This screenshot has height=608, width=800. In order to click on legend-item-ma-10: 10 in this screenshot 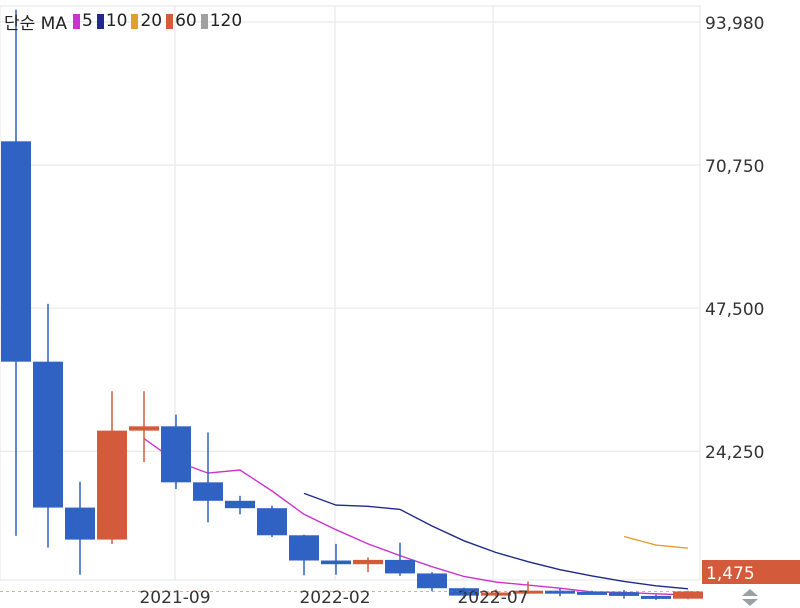, I will do `click(112, 21)`.